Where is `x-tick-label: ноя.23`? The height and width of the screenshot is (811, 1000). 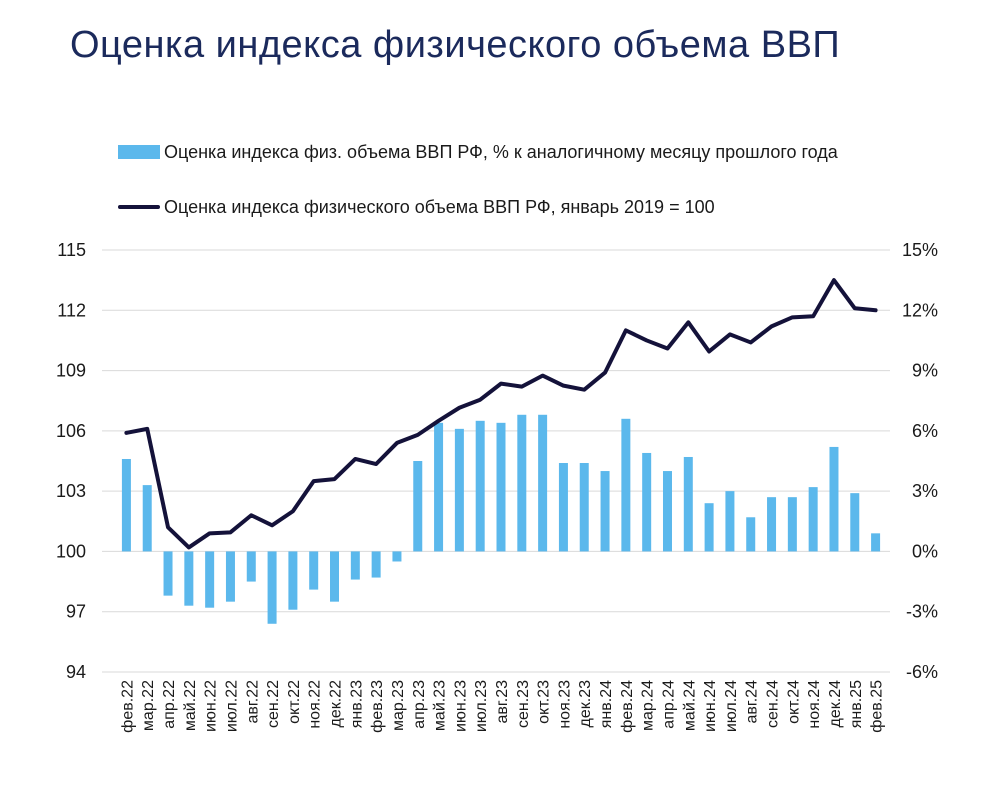 x-tick-label: ноя.23 is located at coordinates (564, 704).